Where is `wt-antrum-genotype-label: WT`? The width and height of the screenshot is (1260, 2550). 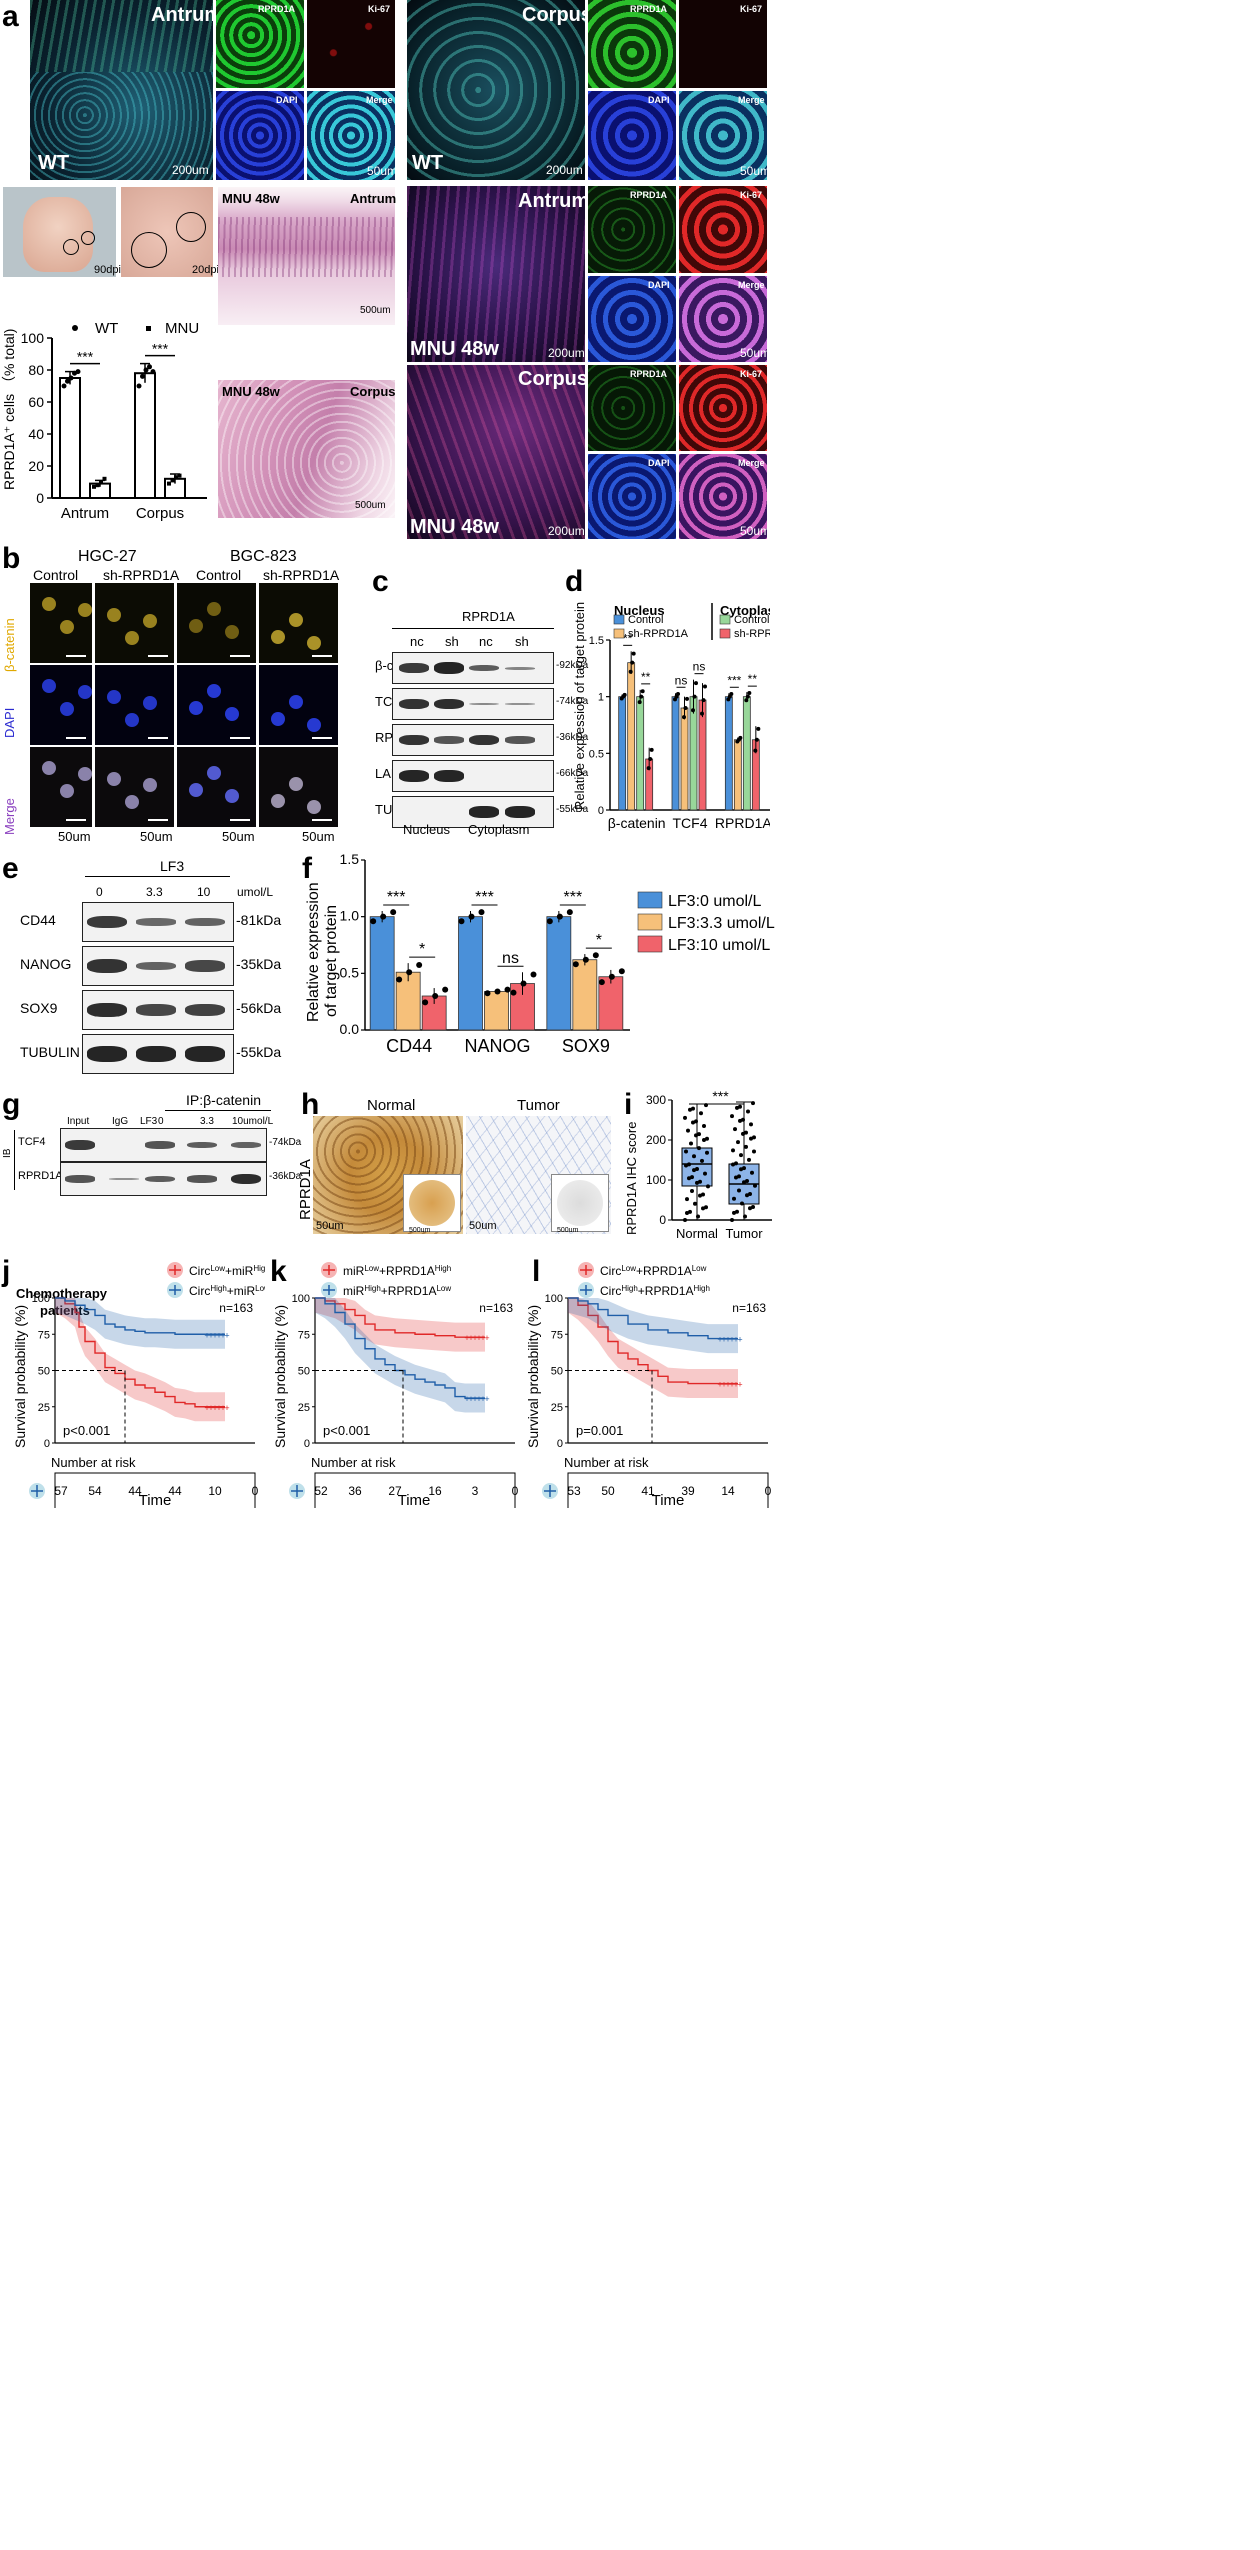
wt-antrum-genotype-label: WT is located at coordinates (54, 163).